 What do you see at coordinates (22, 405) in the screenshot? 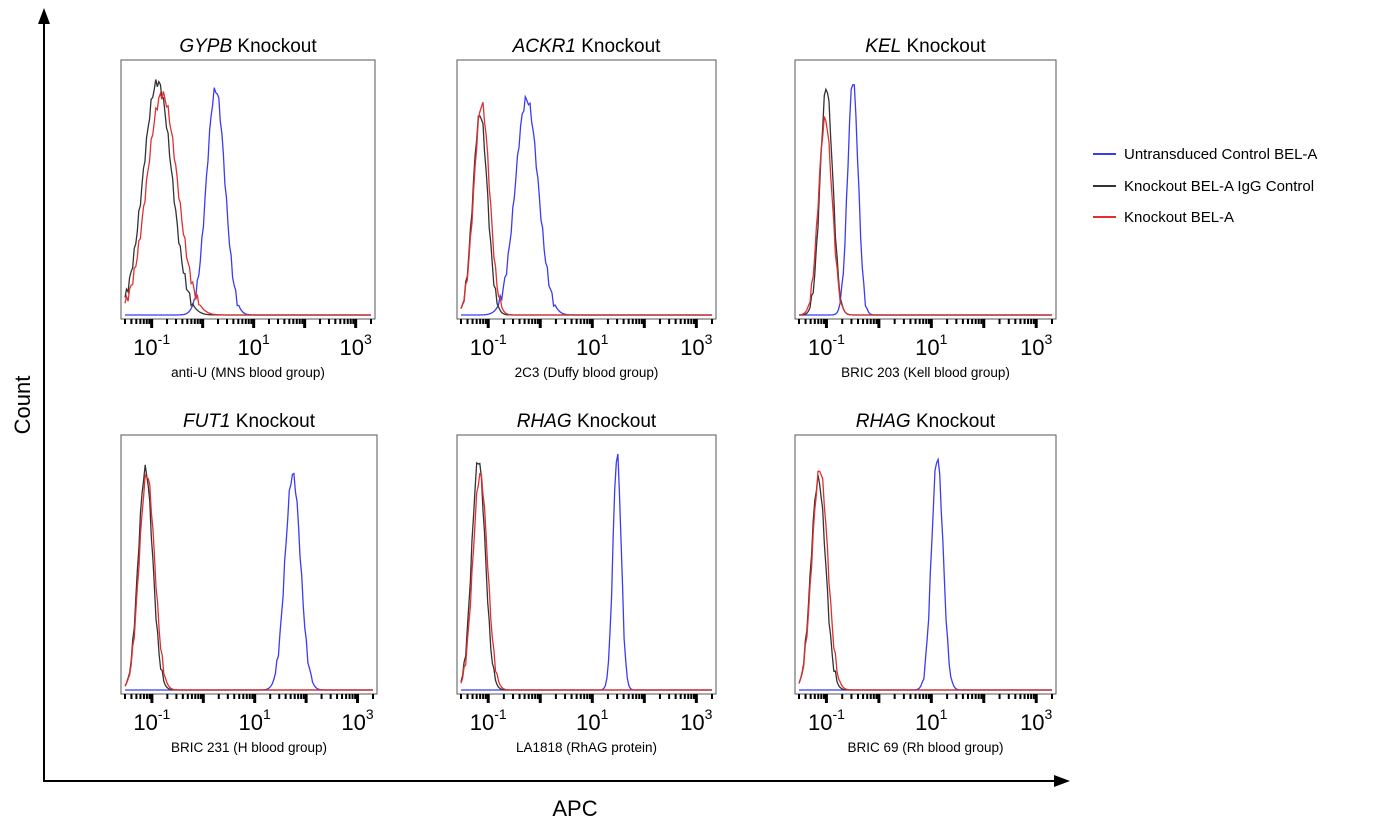
I see `y-axis-label: Count` at bounding box center [22, 405].